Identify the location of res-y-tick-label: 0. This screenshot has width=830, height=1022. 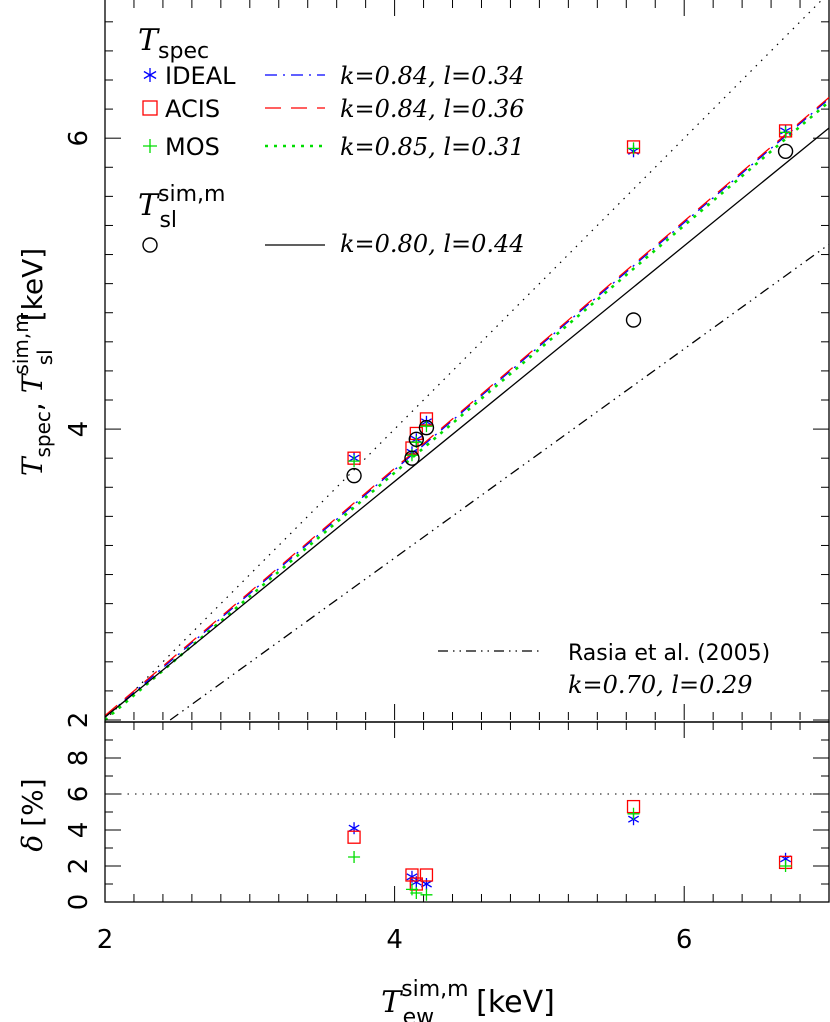
(79, 902).